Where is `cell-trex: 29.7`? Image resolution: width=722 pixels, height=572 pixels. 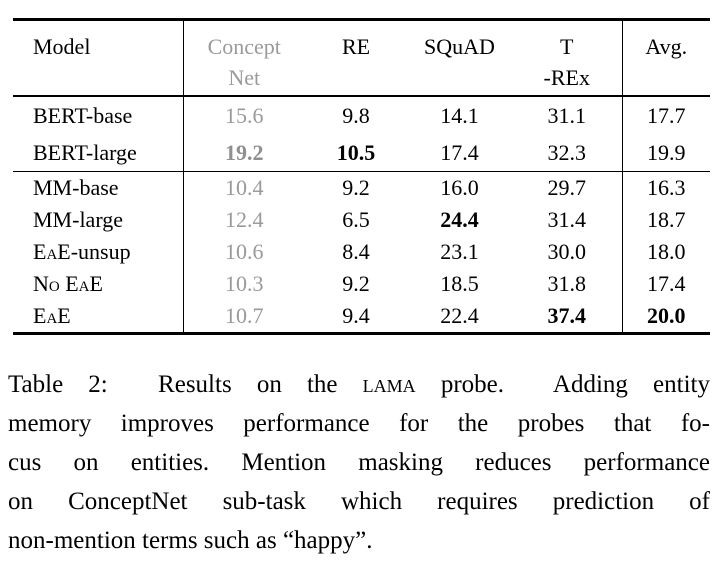
cell-trex: 29.7 is located at coordinates (567, 187).